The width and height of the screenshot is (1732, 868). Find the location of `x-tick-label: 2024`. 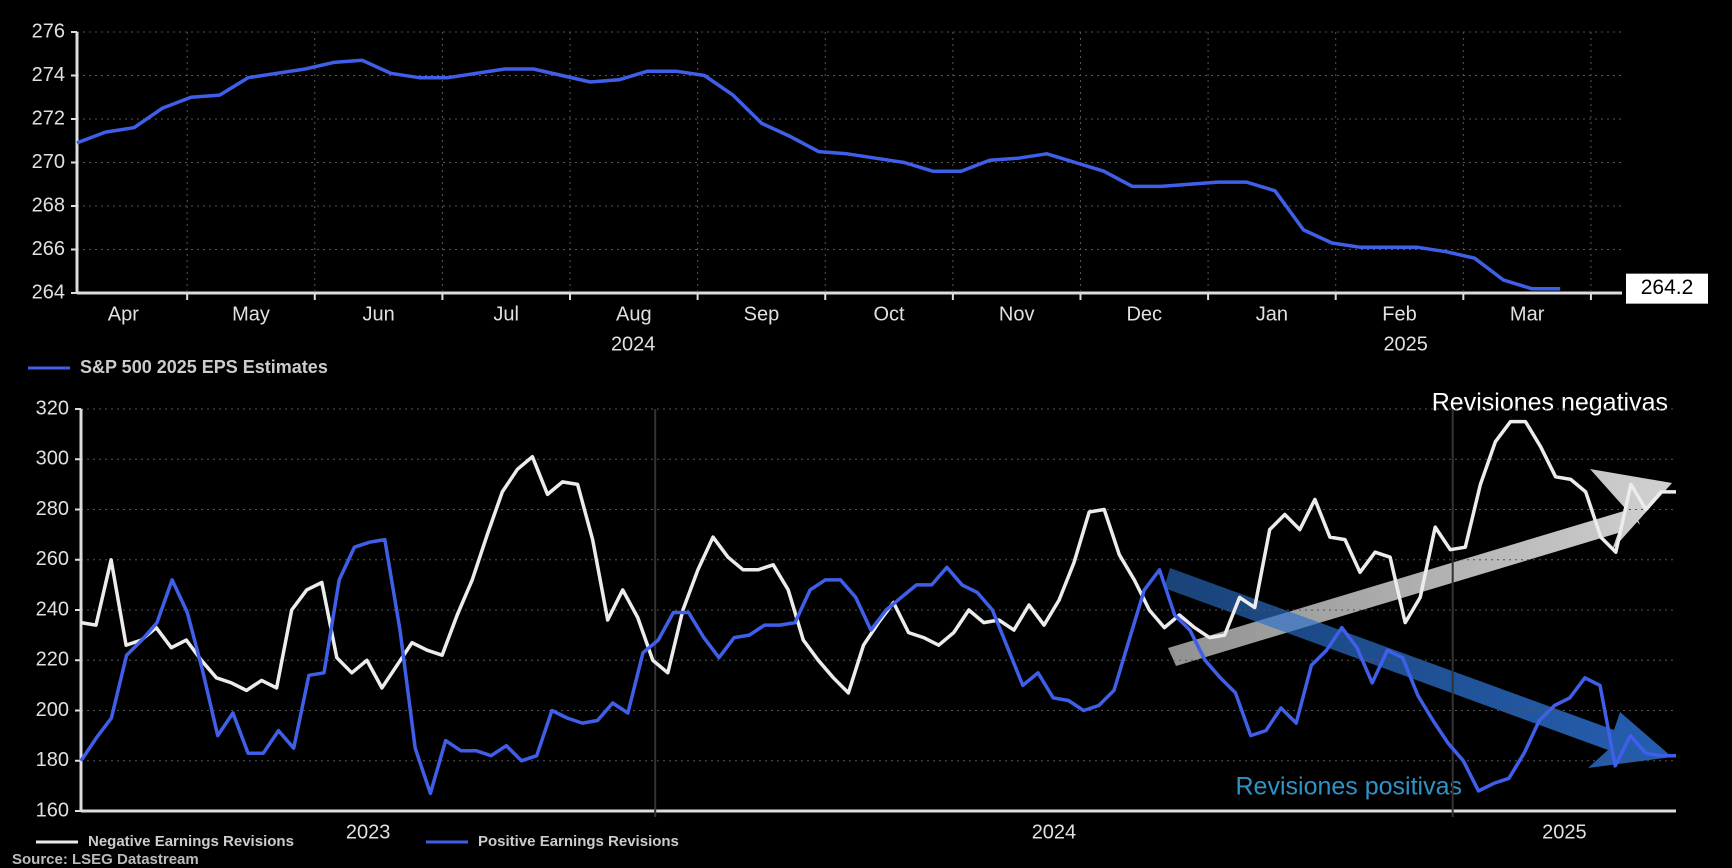

x-tick-label: 2024 is located at coordinates (1054, 832).